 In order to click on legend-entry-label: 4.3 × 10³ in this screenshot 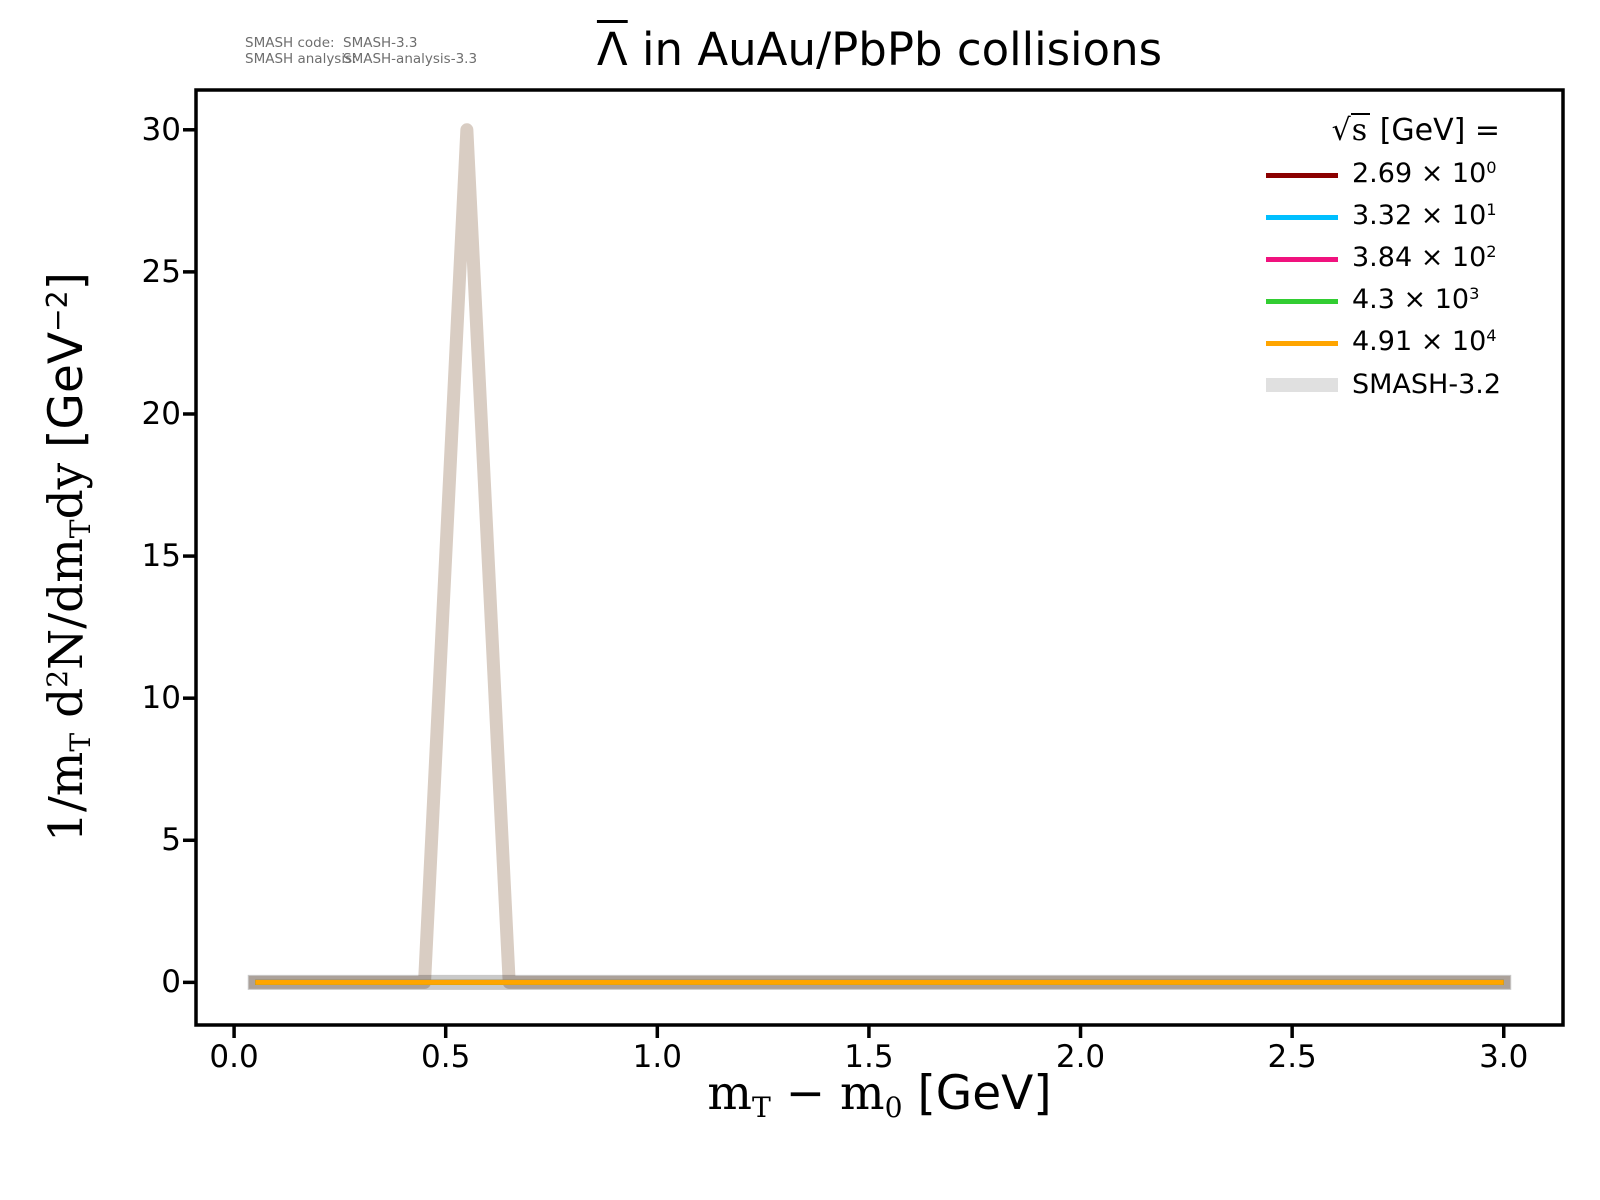, I will do `click(1416, 300)`.